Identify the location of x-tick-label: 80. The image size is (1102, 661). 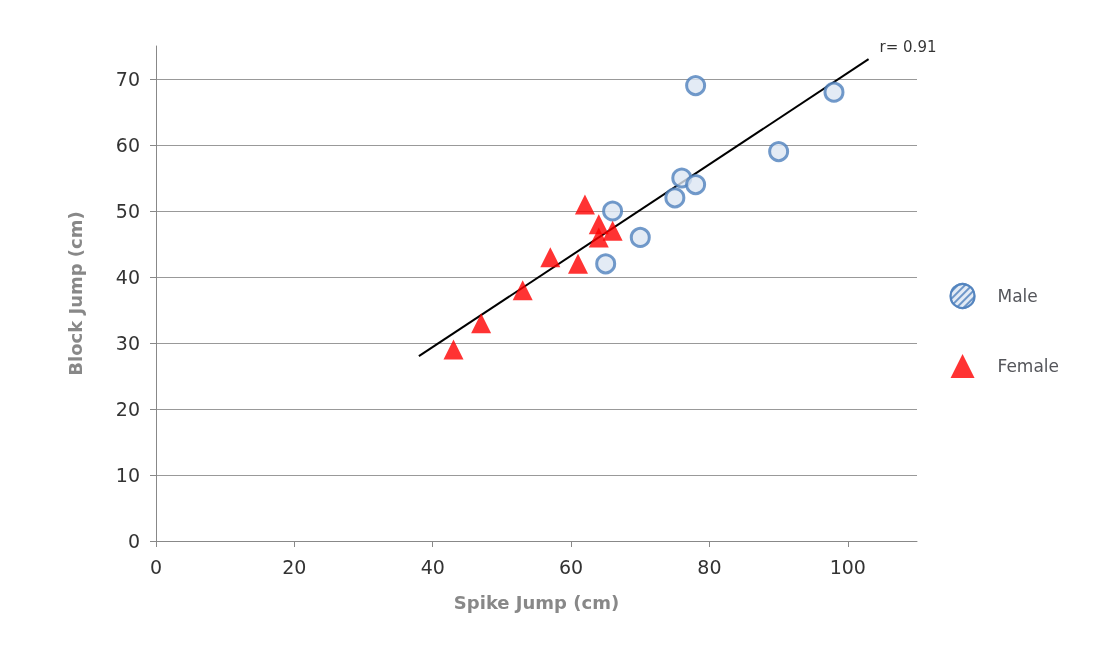
(709, 566).